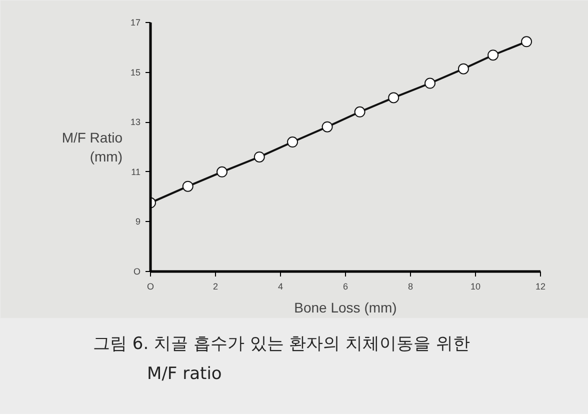 The image size is (588, 418). What do you see at coordinates (281, 359) in the screenshot?
I see `caption: 그림 6. 치골 흡수가 있는 환자의 치체이동을 위한 M/F ratio` at bounding box center [281, 359].